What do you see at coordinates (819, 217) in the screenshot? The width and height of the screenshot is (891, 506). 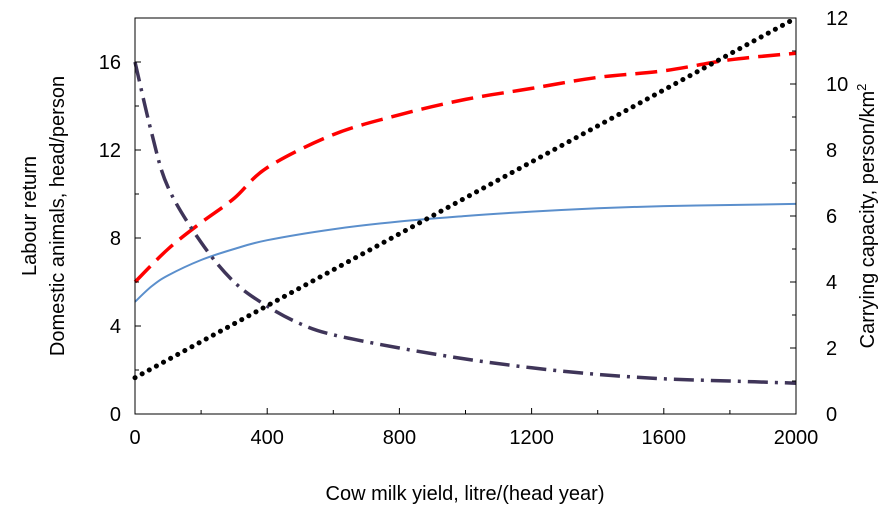 I see `y-axis-right-ticks: 0 2 4 6 8 10 12` at bounding box center [819, 217].